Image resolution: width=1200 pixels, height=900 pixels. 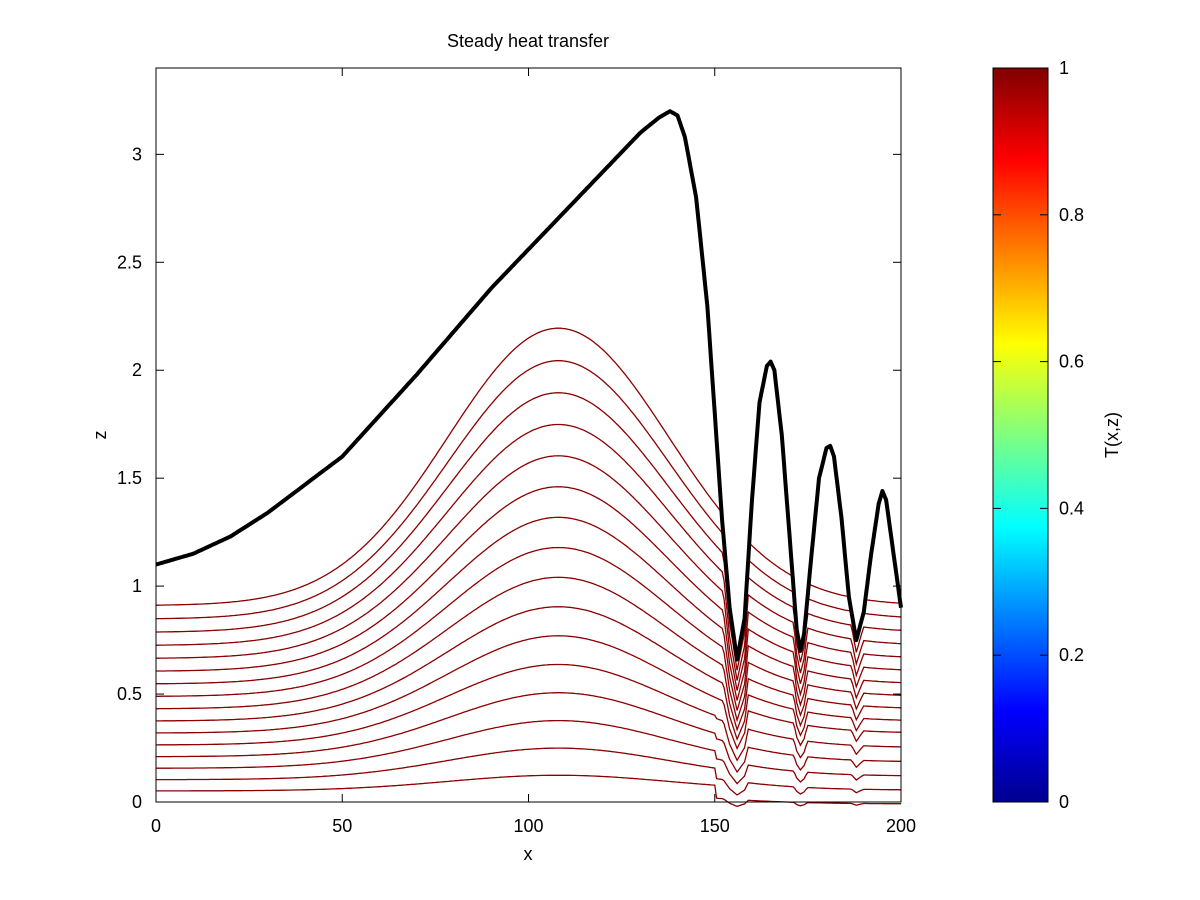 What do you see at coordinates (342, 826) in the screenshot?
I see `x-tick-label: 50` at bounding box center [342, 826].